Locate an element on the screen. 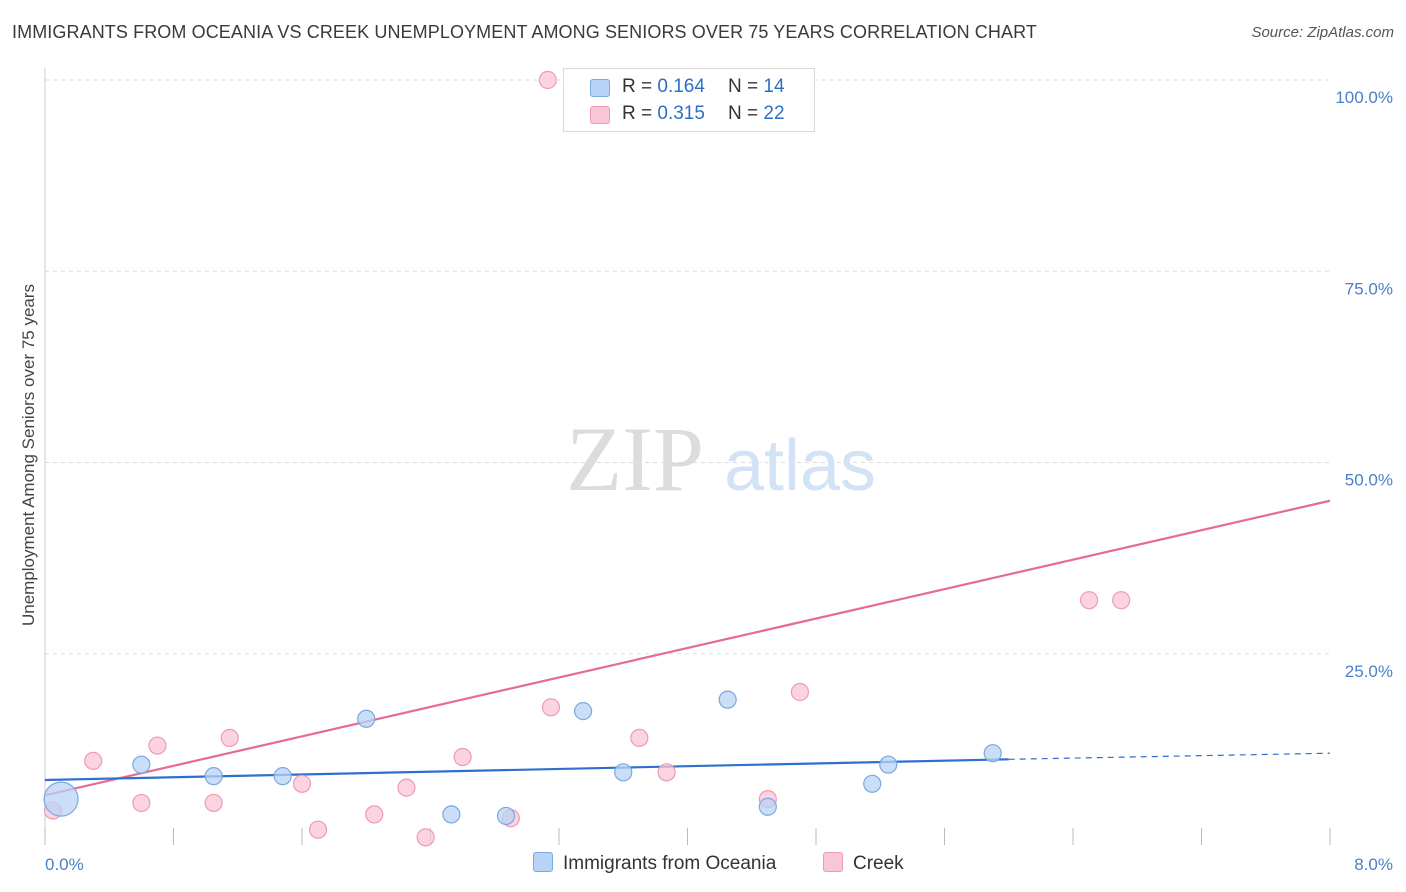 Image resolution: width=1406 pixels, height=892 pixels. legend-row-creek: R = 0.315 N = 22 is located at coordinates (689, 114).